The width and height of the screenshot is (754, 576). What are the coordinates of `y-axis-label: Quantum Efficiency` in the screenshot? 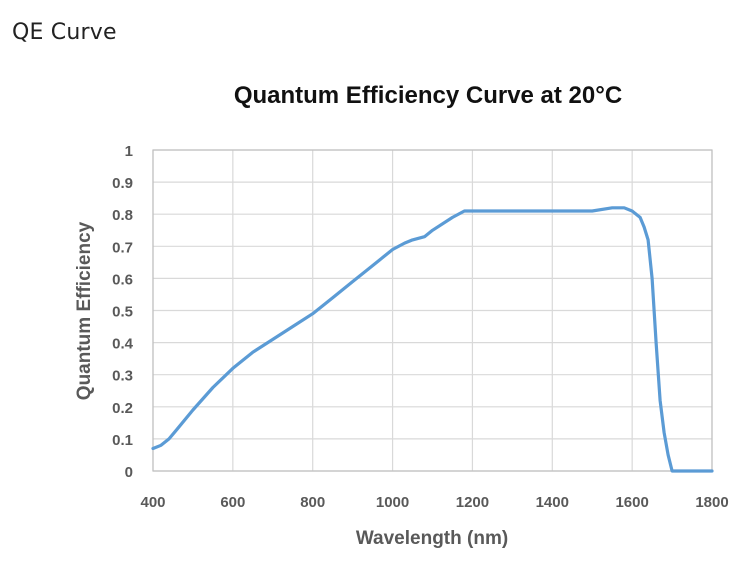 It's located at (84, 310).